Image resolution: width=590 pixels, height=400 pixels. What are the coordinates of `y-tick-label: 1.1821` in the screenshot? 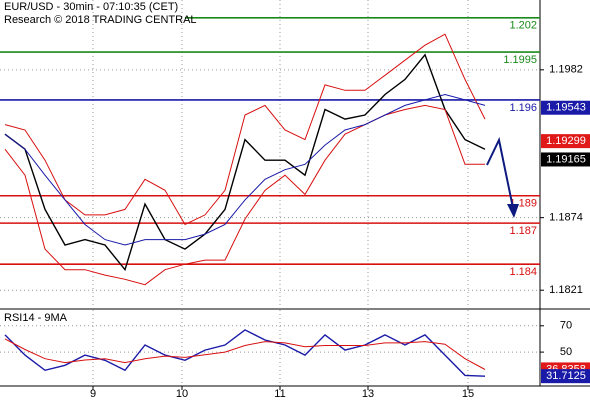 It's located at (566, 290).